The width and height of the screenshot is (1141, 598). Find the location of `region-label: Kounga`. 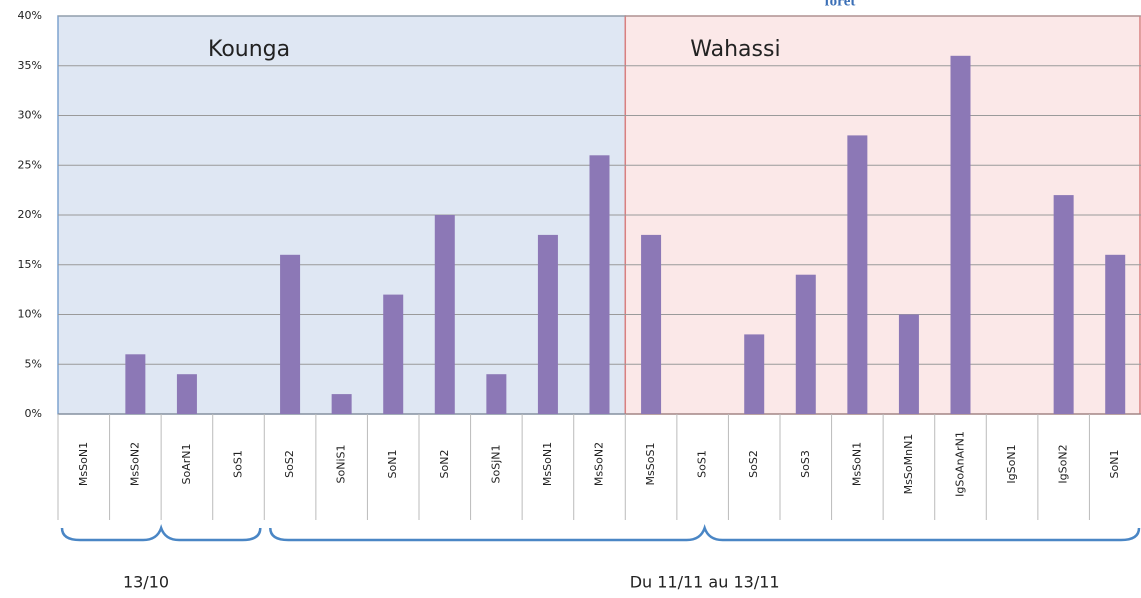

region-label: Kounga is located at coordinates (249, 49).